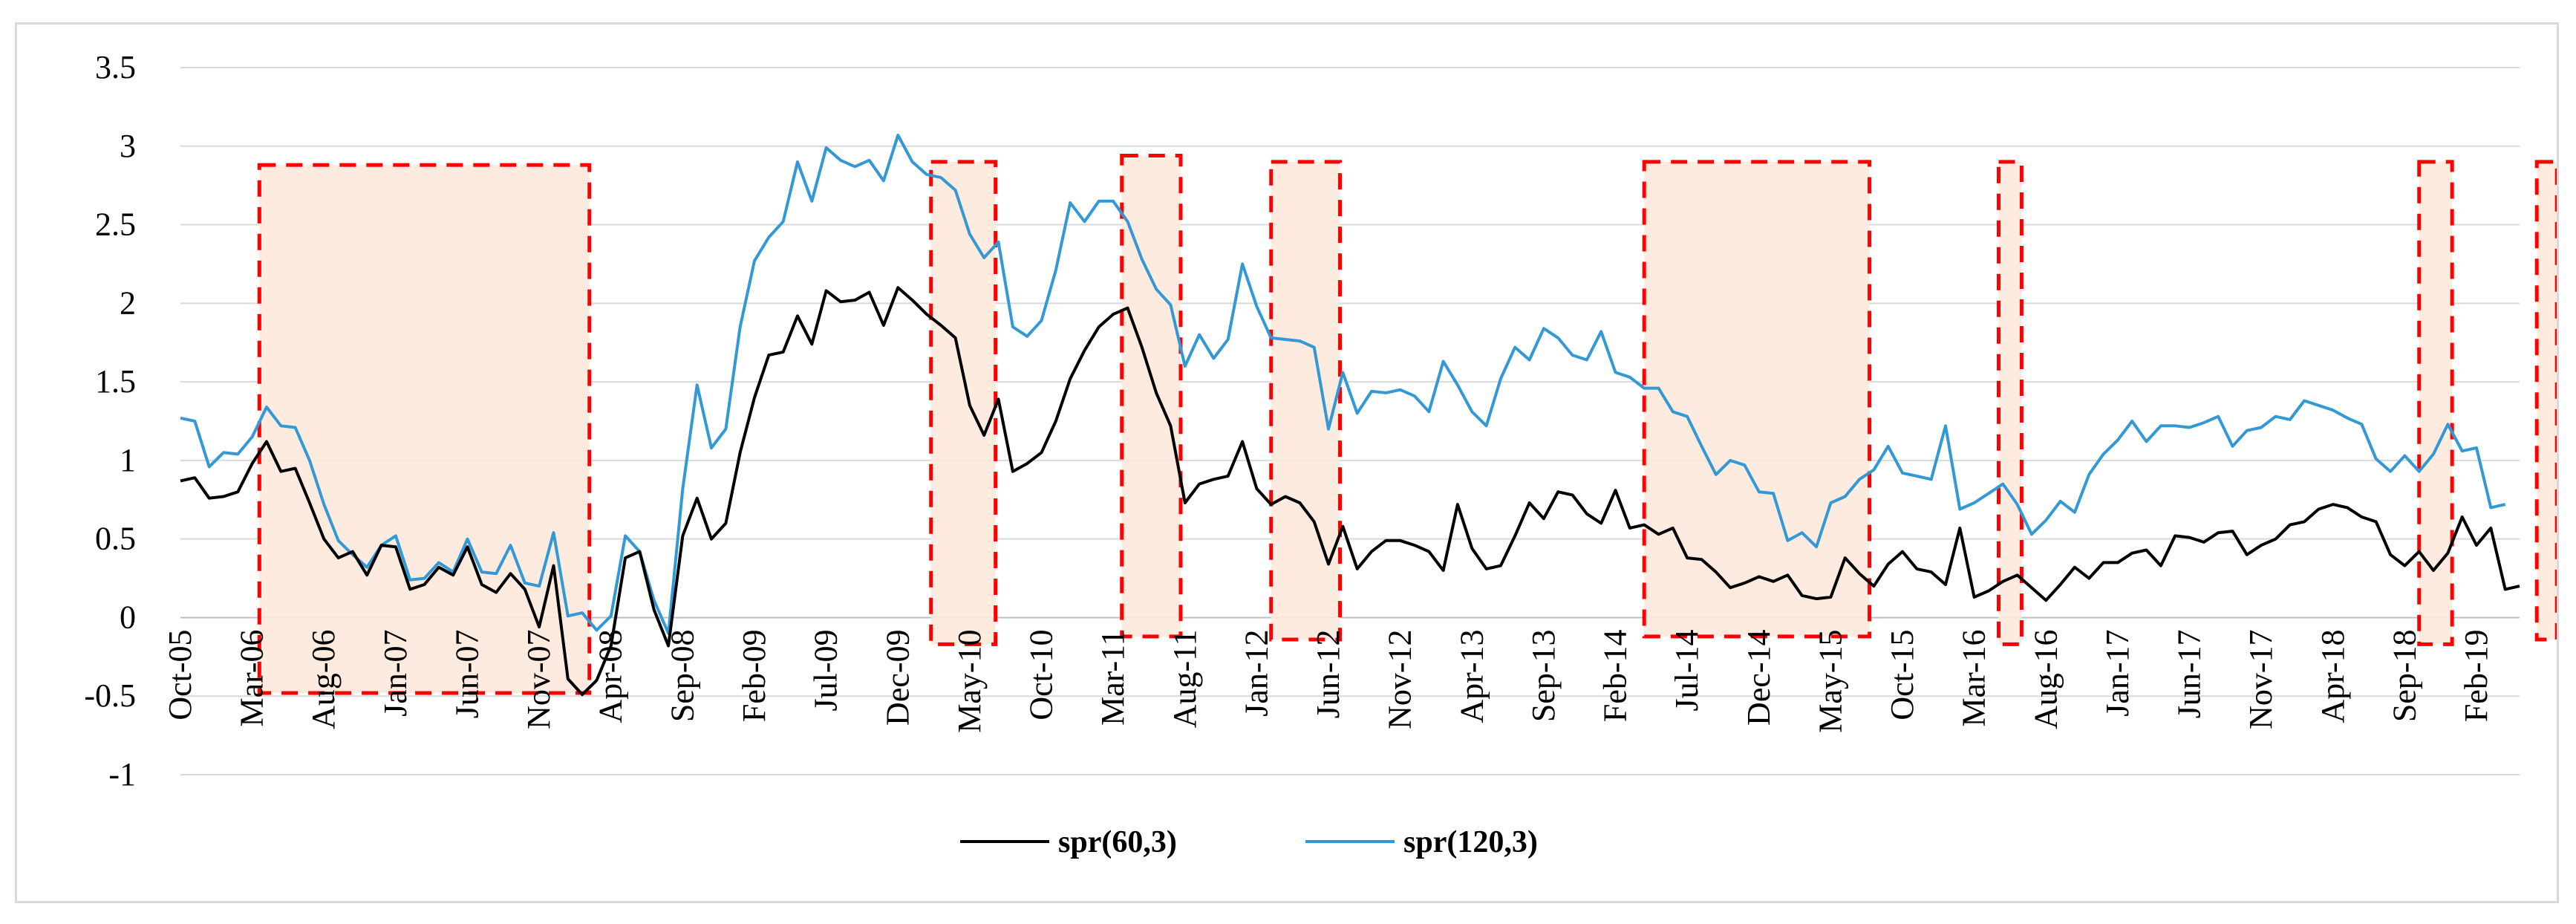 The height and width of the screenshot is (924, 2576). What do you see at coordinates (110, 421) in the screenshot?
I see `y-axis-ticks: -1 -0.5 0 0.5 1 1.5 2 2.5 3 3.5` at bounding box center [110, 421].